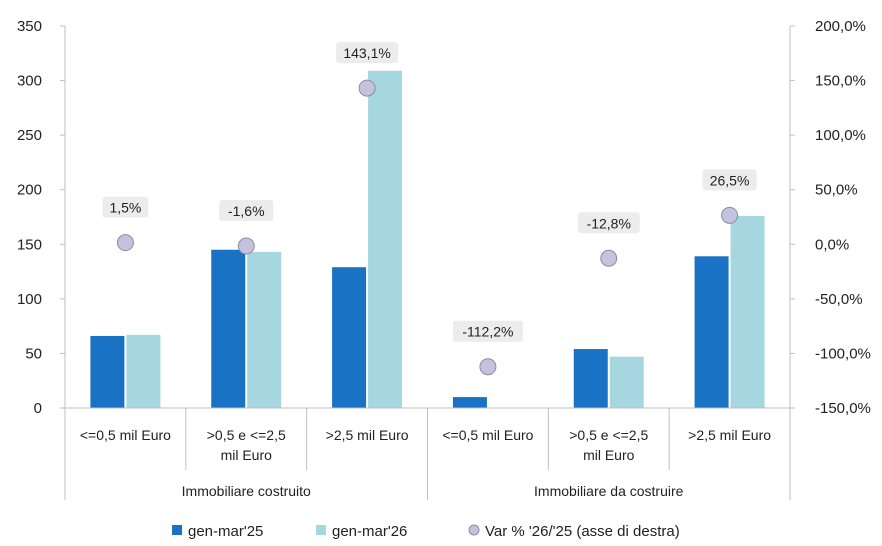 Image resolution: width=882 pixels, height=546 pixels. What do you see at coordinates (832, 244) in the screenshot?
I see `y-right-tick-label: 0,0%` at bounding box center [832, 244].